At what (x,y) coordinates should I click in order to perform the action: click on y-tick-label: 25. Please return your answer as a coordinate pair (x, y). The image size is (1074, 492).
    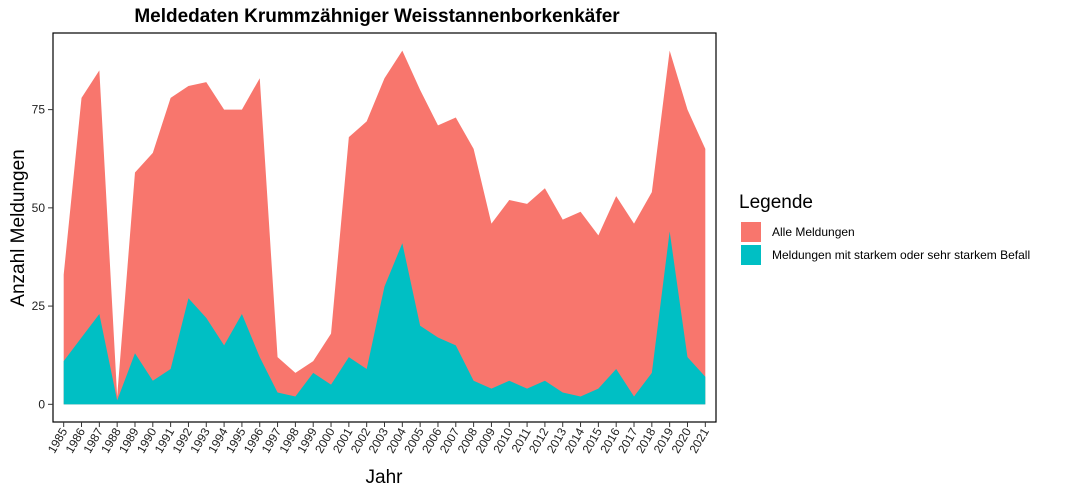
    Looking at the image, I should click on (39, 306).